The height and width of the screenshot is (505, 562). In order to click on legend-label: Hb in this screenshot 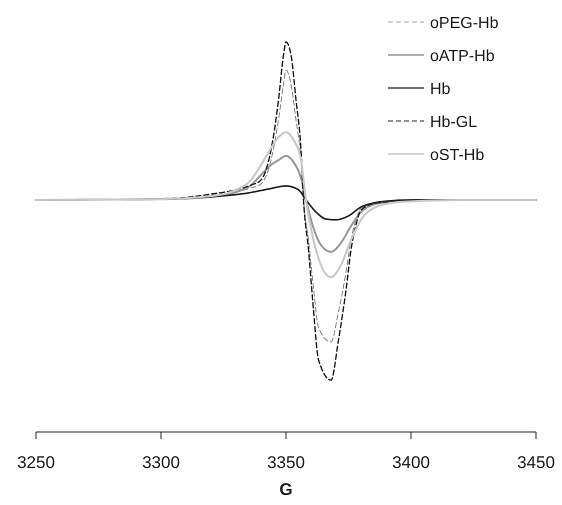, I will do `click(440, 89)`.